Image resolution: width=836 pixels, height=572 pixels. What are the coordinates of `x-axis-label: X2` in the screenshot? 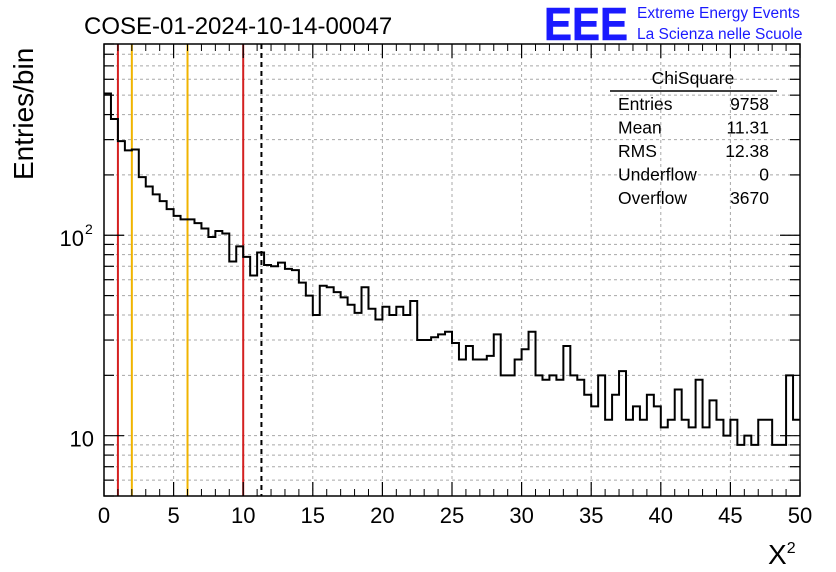 It's located at (782, 554).